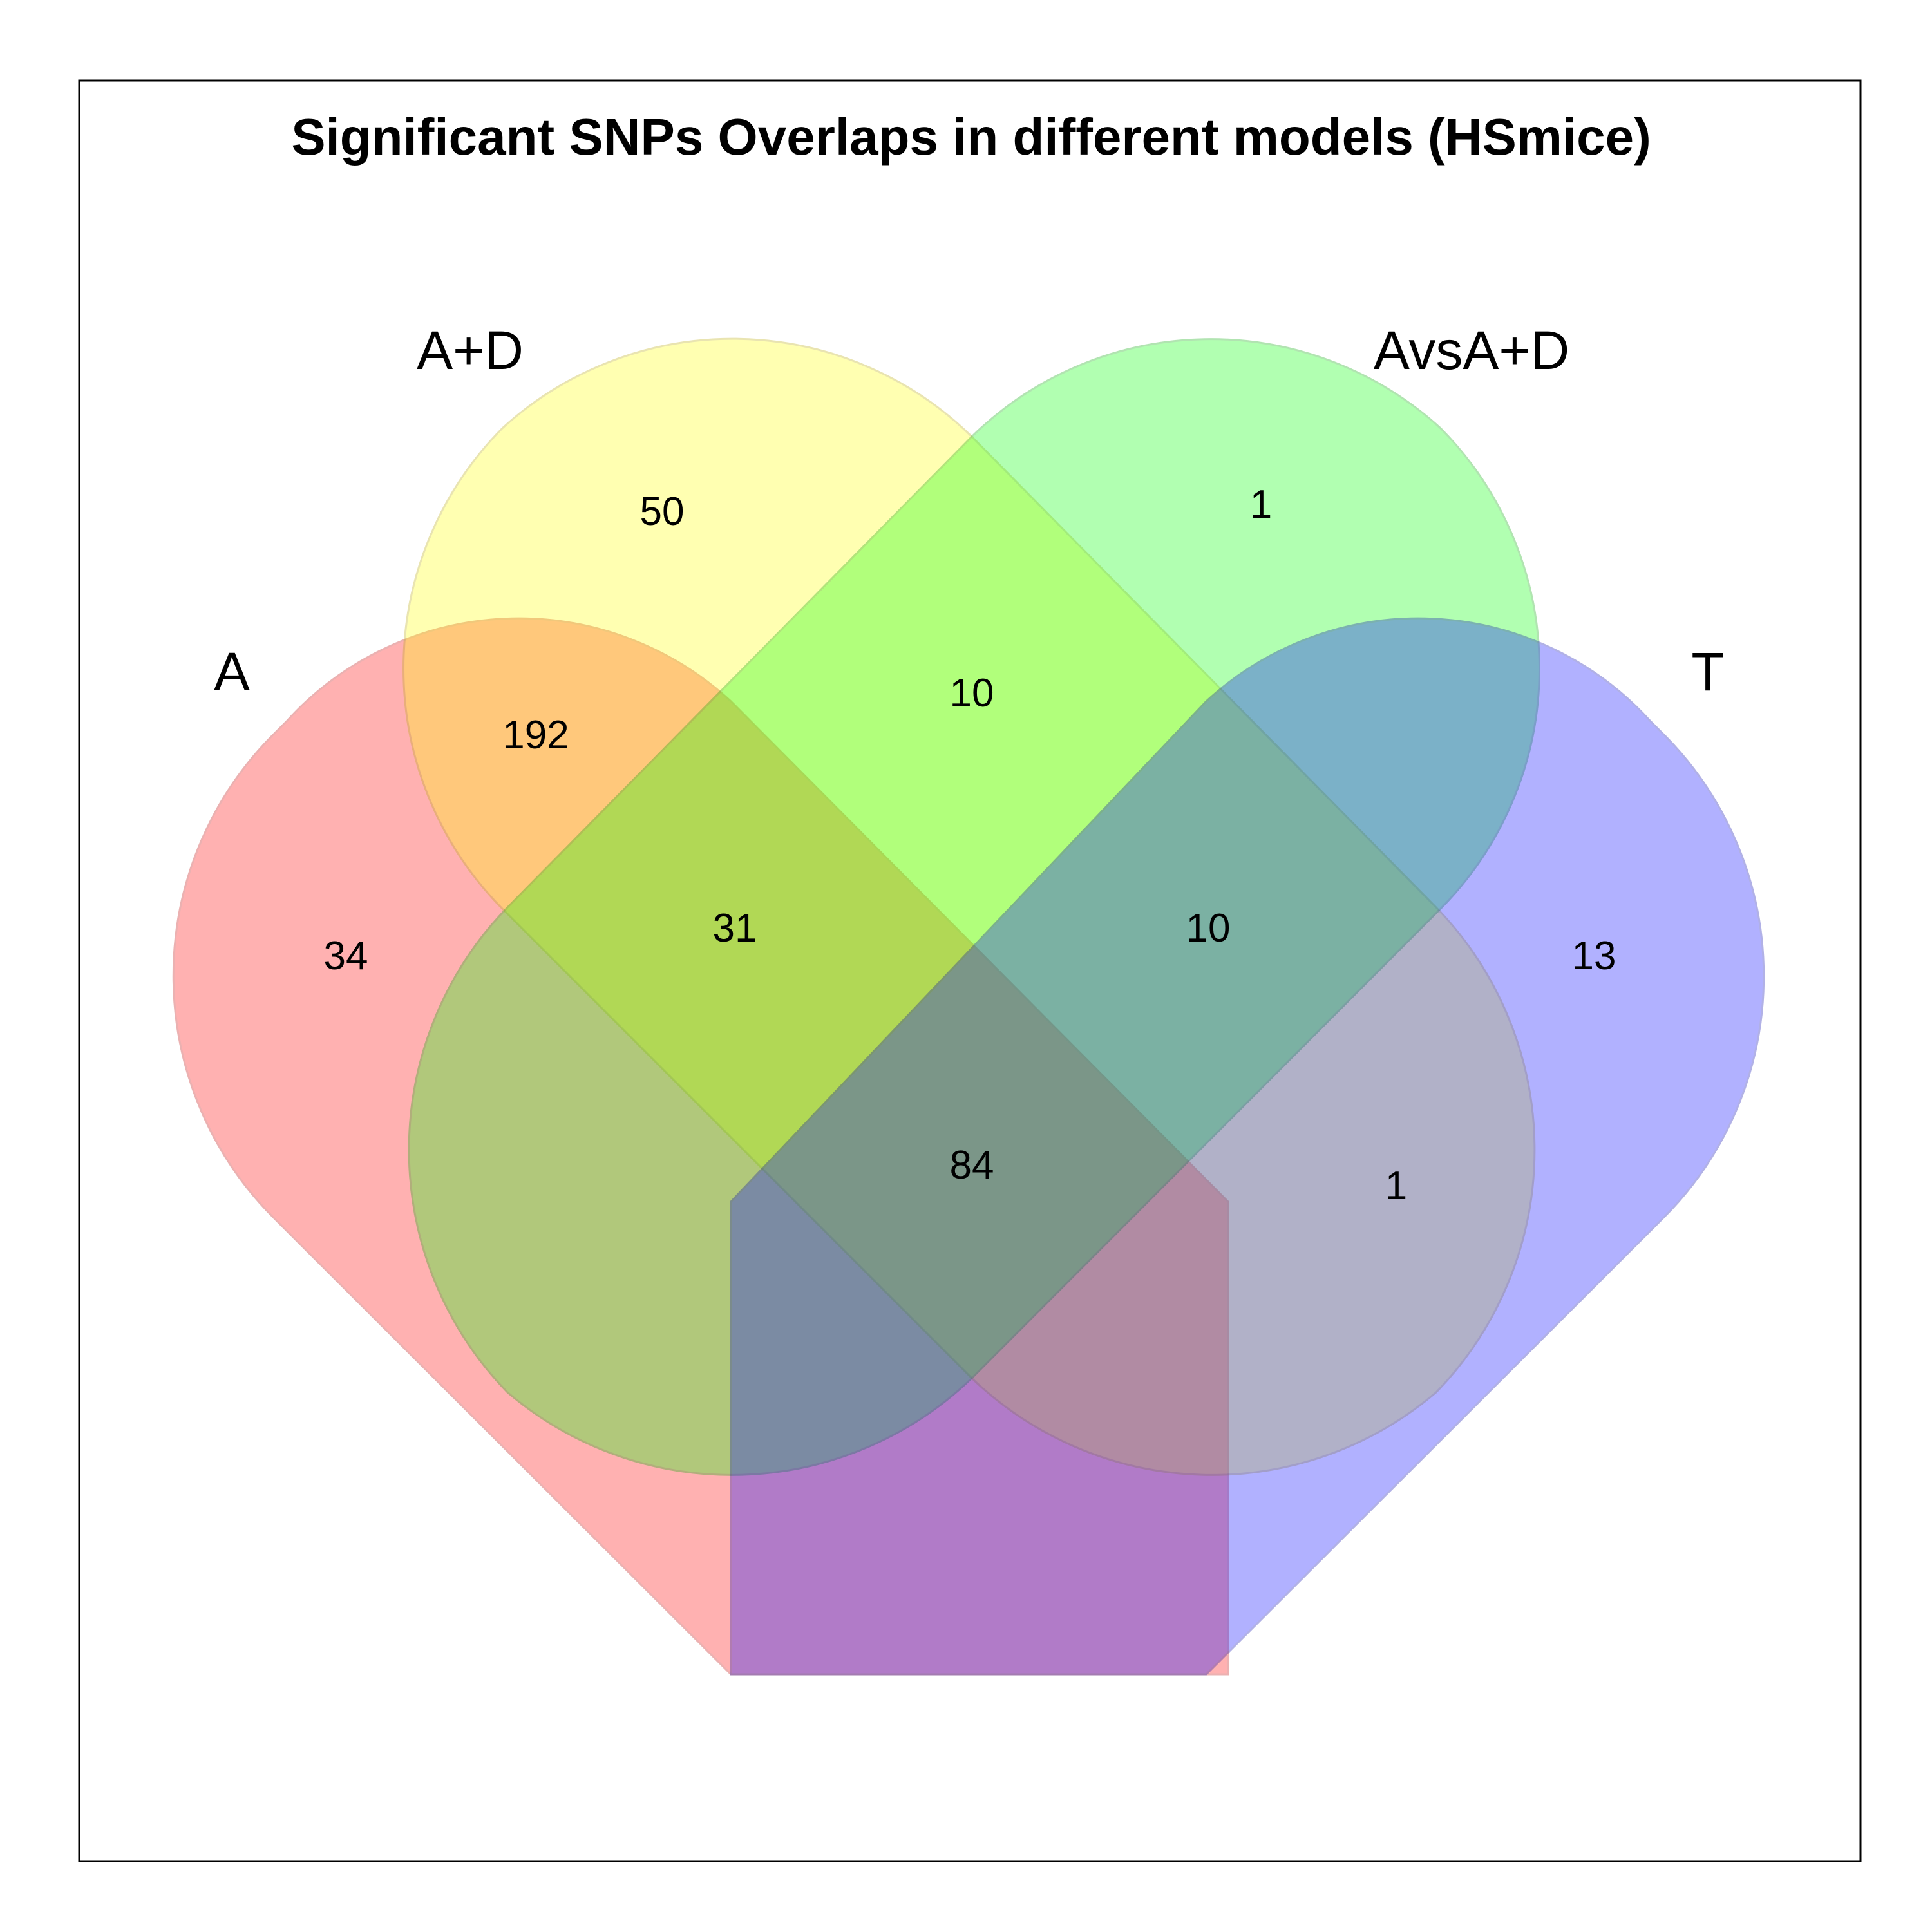 This screenshot has height=1932, width=1932. What do you see at coordinates (972, 1165) in the screenshot?
I see `region-count-all: 84` at bounding box center [972, 1165].